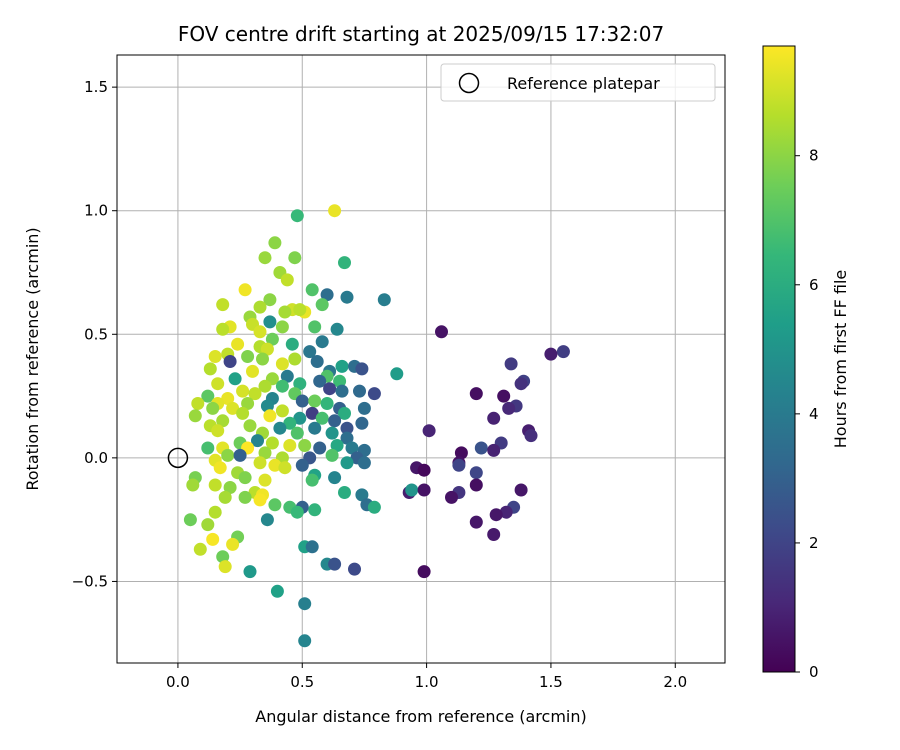 Image resolution: width=900 pixels, height=750 pixels. What do you see at coordinates (469, 83) in the screenshot?
I see `legend-reference-marker` at bounding box center [469, 83].